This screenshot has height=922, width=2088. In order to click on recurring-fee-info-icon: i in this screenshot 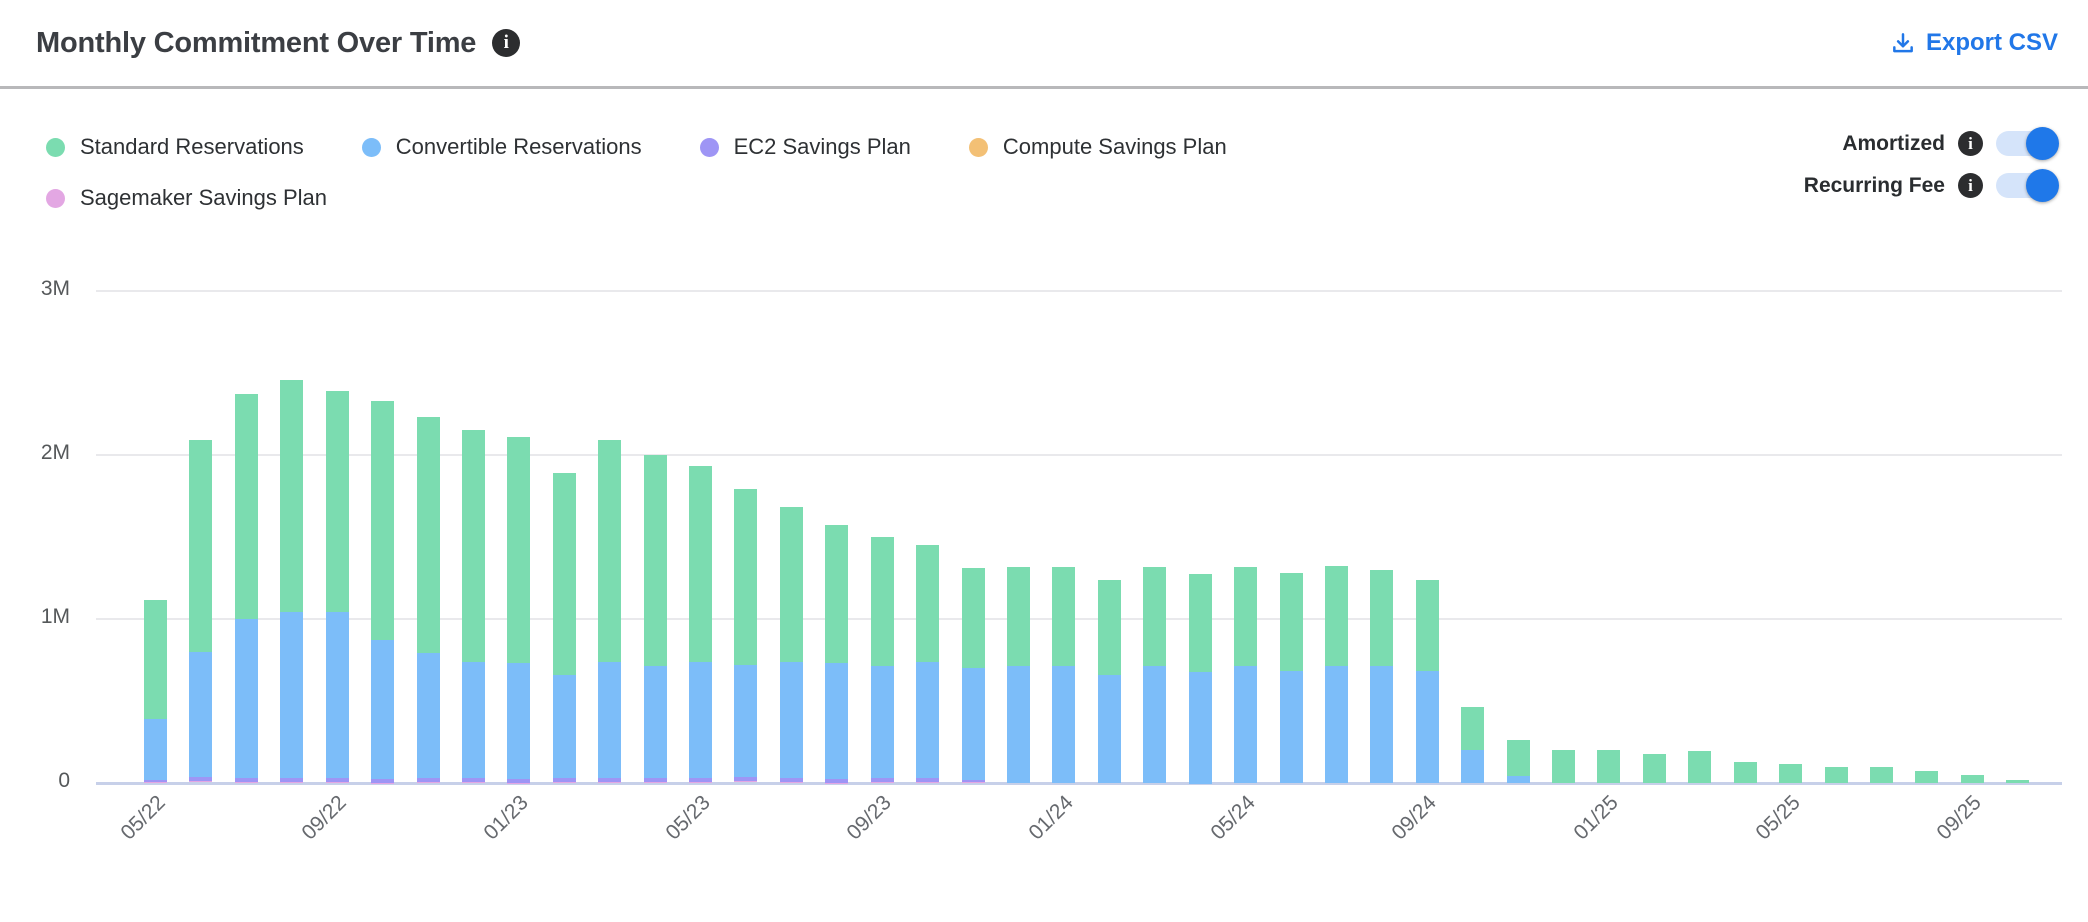, I will do `click(1970, 185)`.